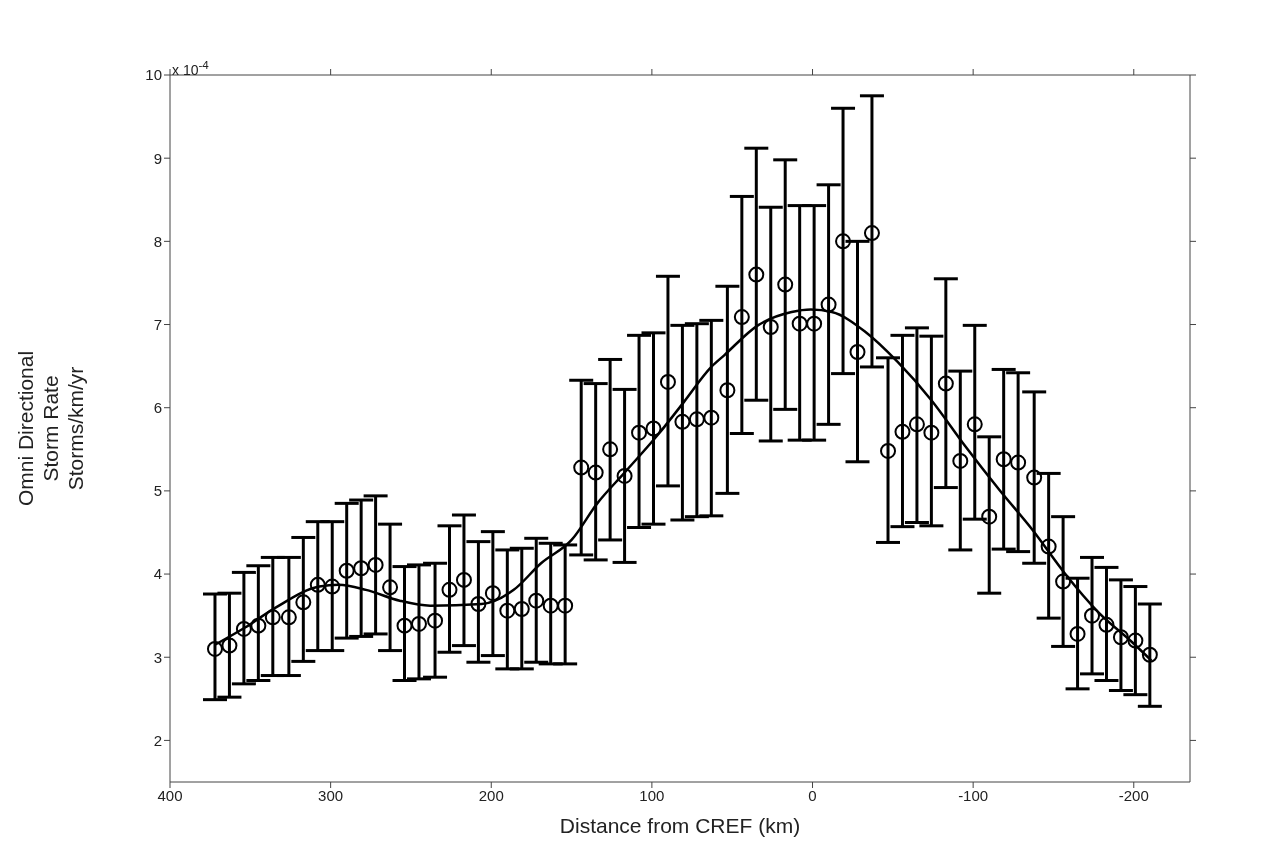 Image resolution: width=1280 pixels, height=851 pixels. Describe the element at coordinates (157, 324) in the screenshot. I see `y-tick-label: 7` at that location.